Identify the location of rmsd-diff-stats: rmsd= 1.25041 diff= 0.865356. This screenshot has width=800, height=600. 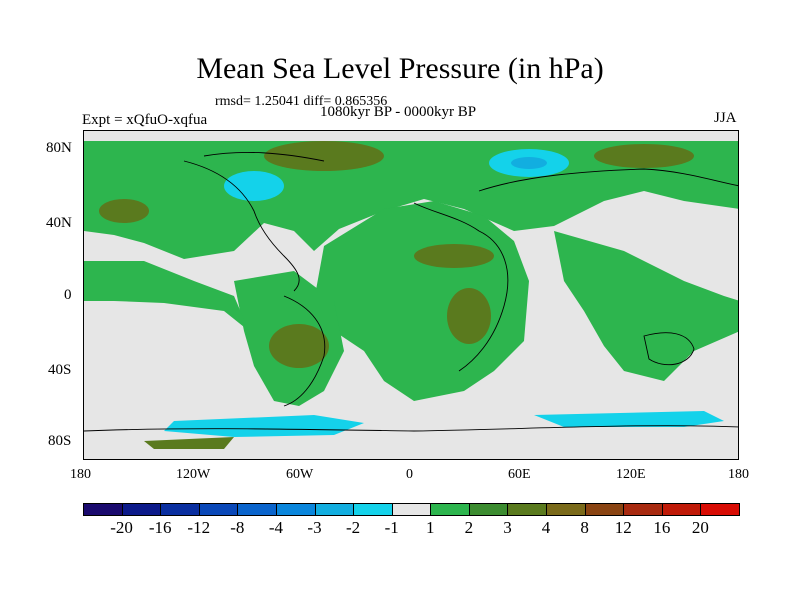
(301, 101).